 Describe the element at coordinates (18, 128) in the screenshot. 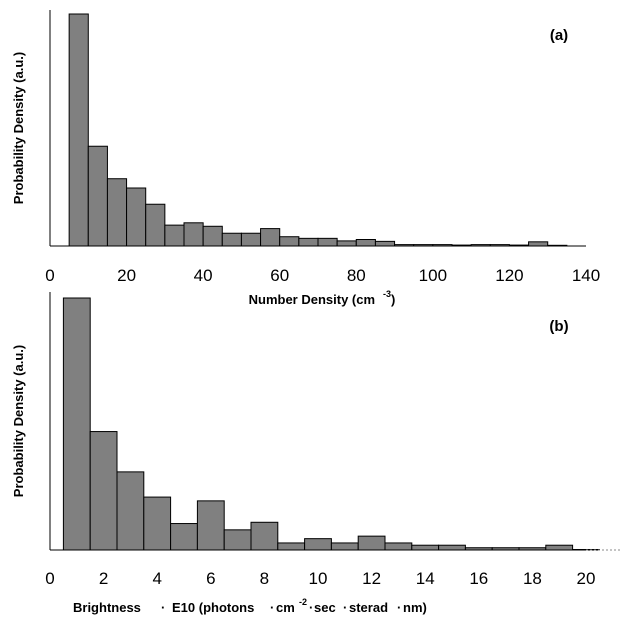

I see `y-axis-label-a: Probability Density (a.u.)` at that location.